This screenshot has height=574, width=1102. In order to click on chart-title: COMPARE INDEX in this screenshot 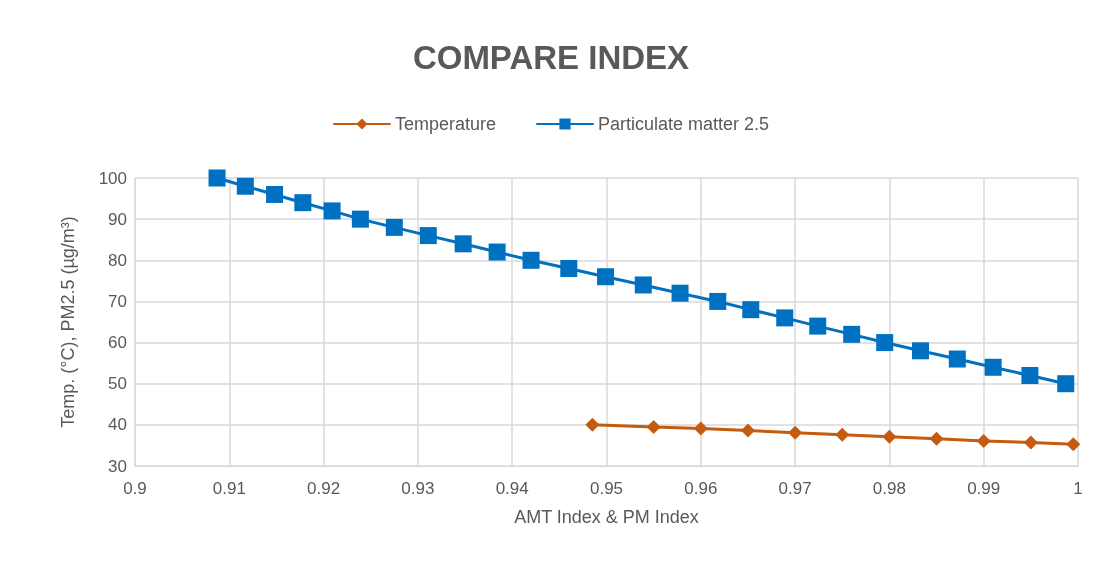, I will do `click(551, 57)`.